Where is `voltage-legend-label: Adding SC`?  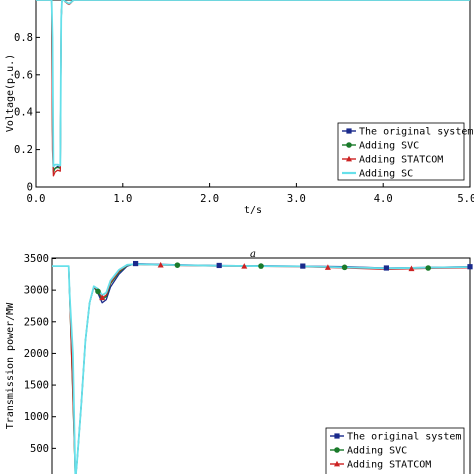
voltage-legend-label: Adding SC is located at coordinates (386, 174).